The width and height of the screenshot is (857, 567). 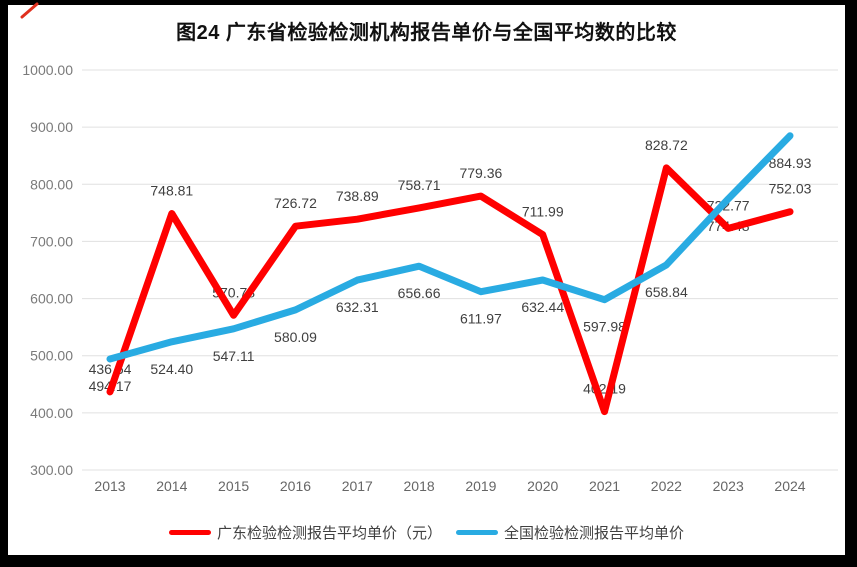 I want to click on border-right, so click(x=851, y=283).